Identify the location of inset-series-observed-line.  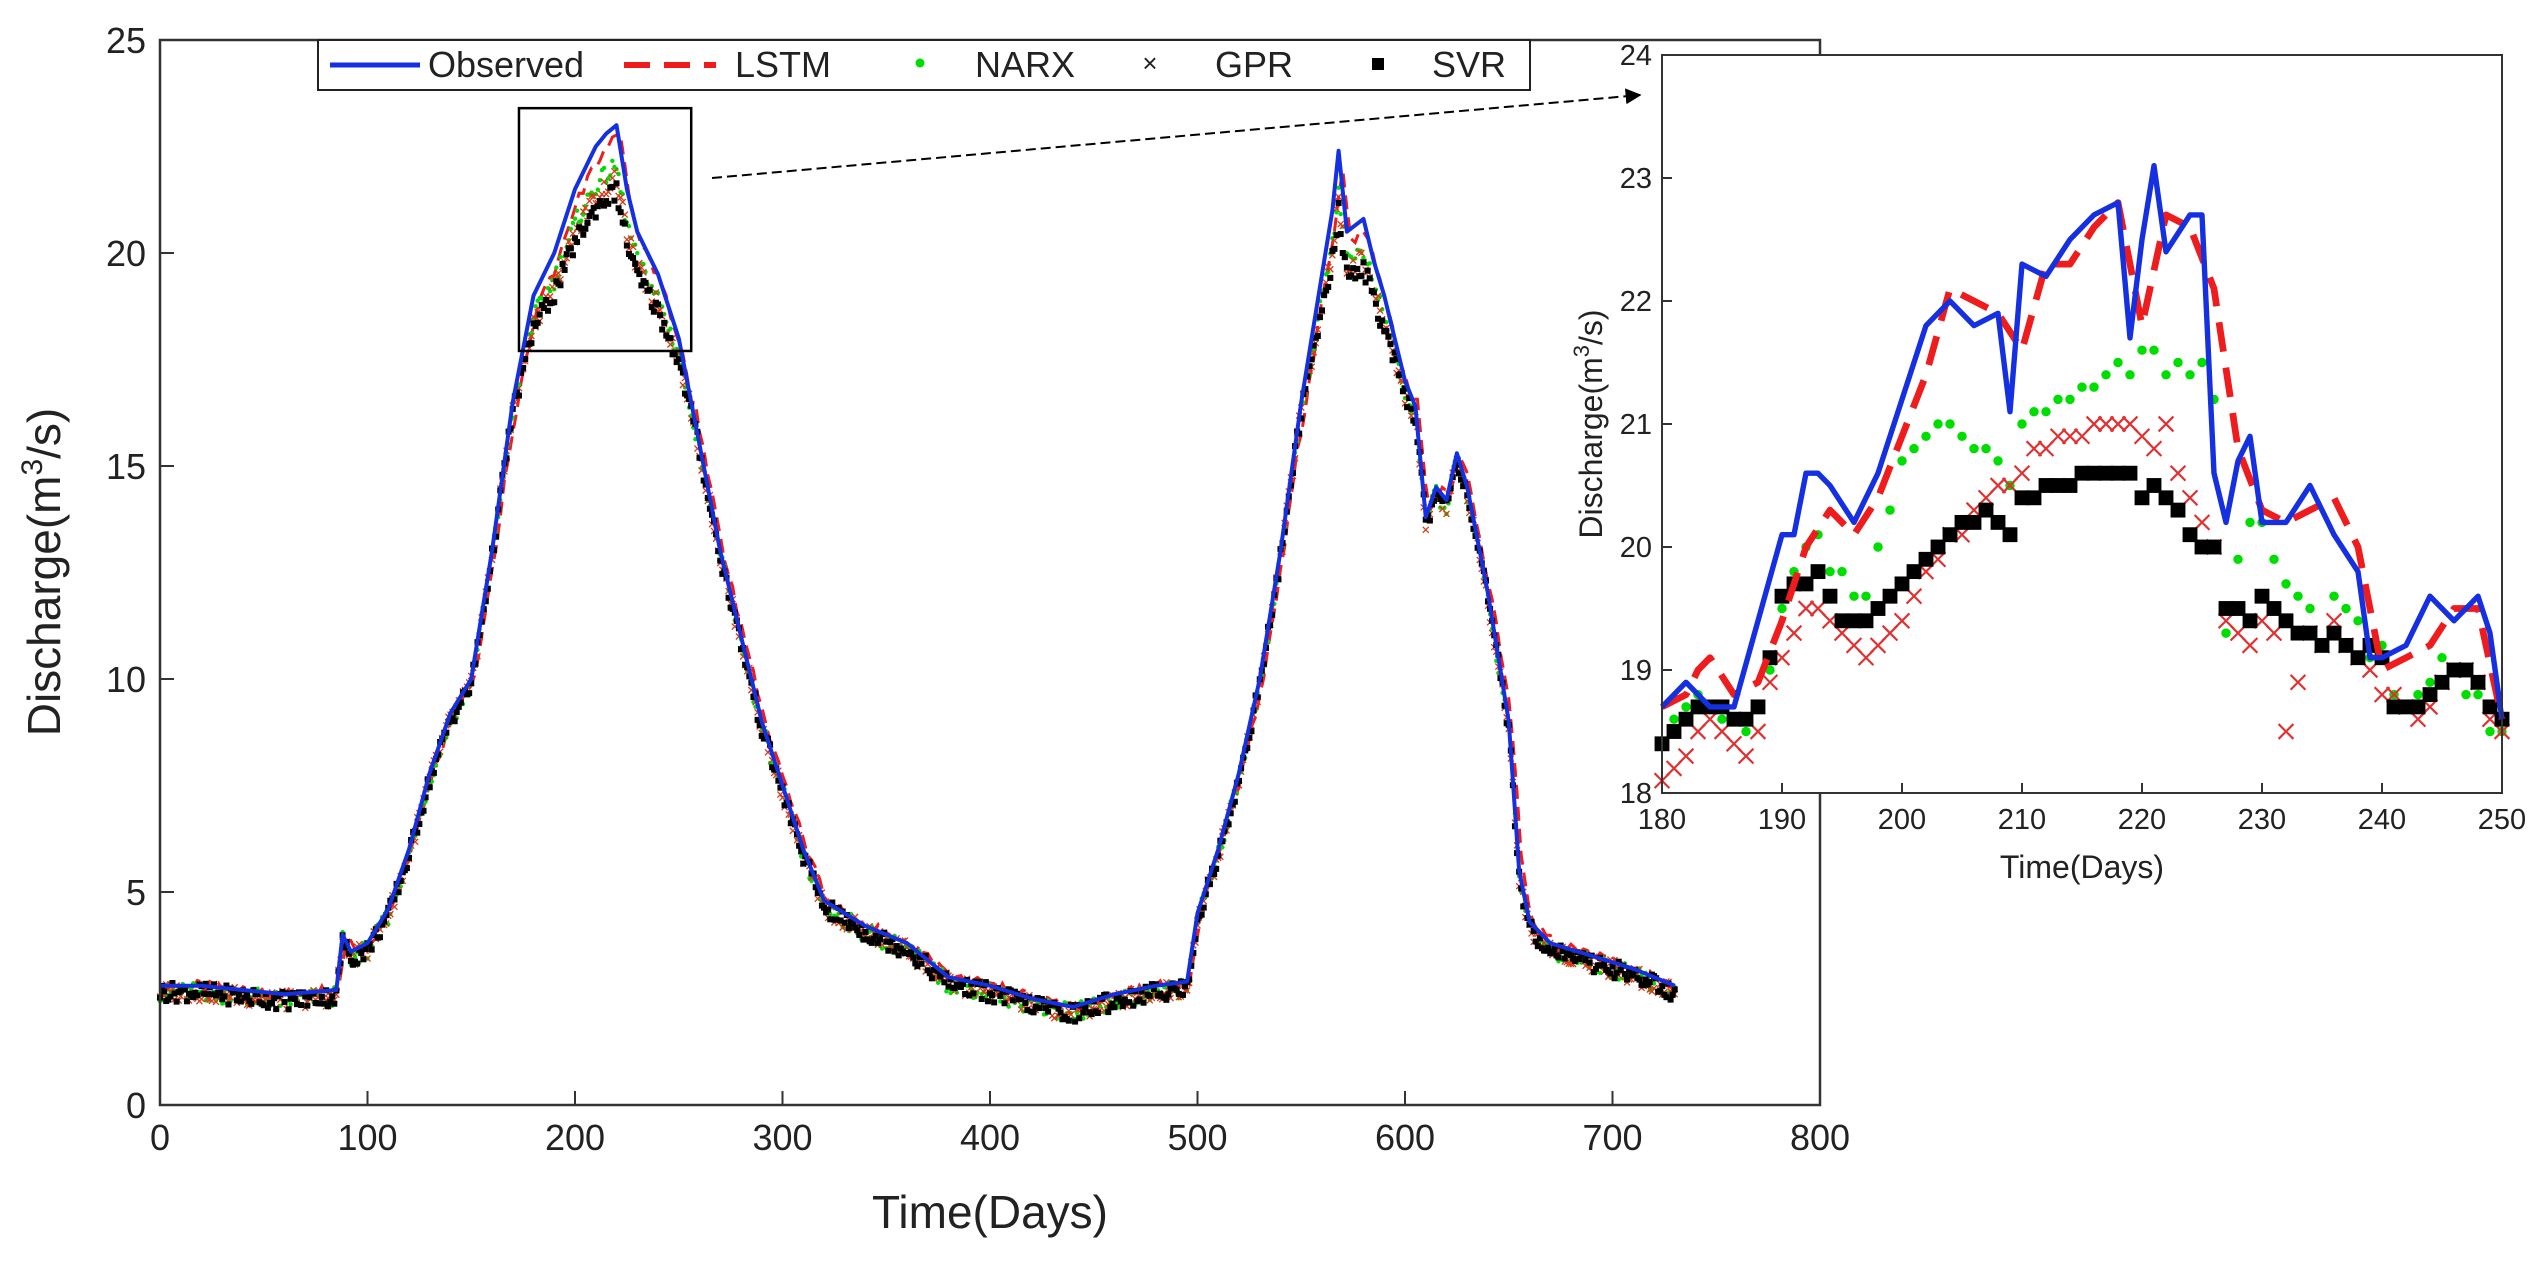
(2082, 441).